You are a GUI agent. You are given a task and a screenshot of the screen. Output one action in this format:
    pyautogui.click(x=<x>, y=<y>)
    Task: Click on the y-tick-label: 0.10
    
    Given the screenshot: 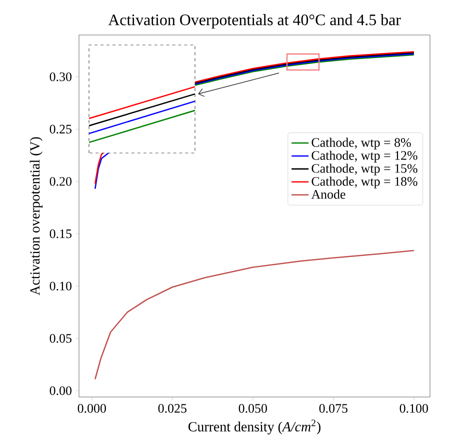 What is the action you would take?
    pyautogui.click(x=61, y=286)
    